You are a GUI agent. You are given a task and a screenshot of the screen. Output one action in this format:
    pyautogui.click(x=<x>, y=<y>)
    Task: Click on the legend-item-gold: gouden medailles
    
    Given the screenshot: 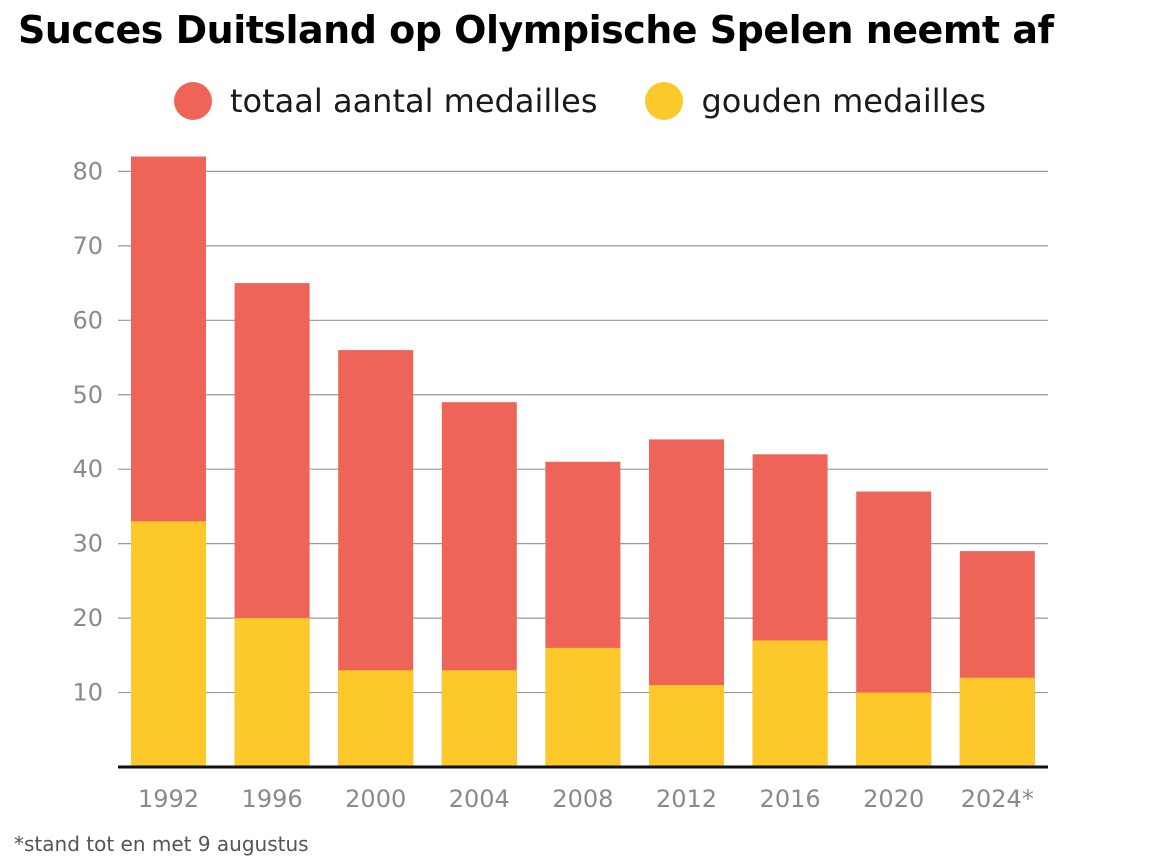 What is the action you would take?
    pyautogui.click(x=815, y=101)
    